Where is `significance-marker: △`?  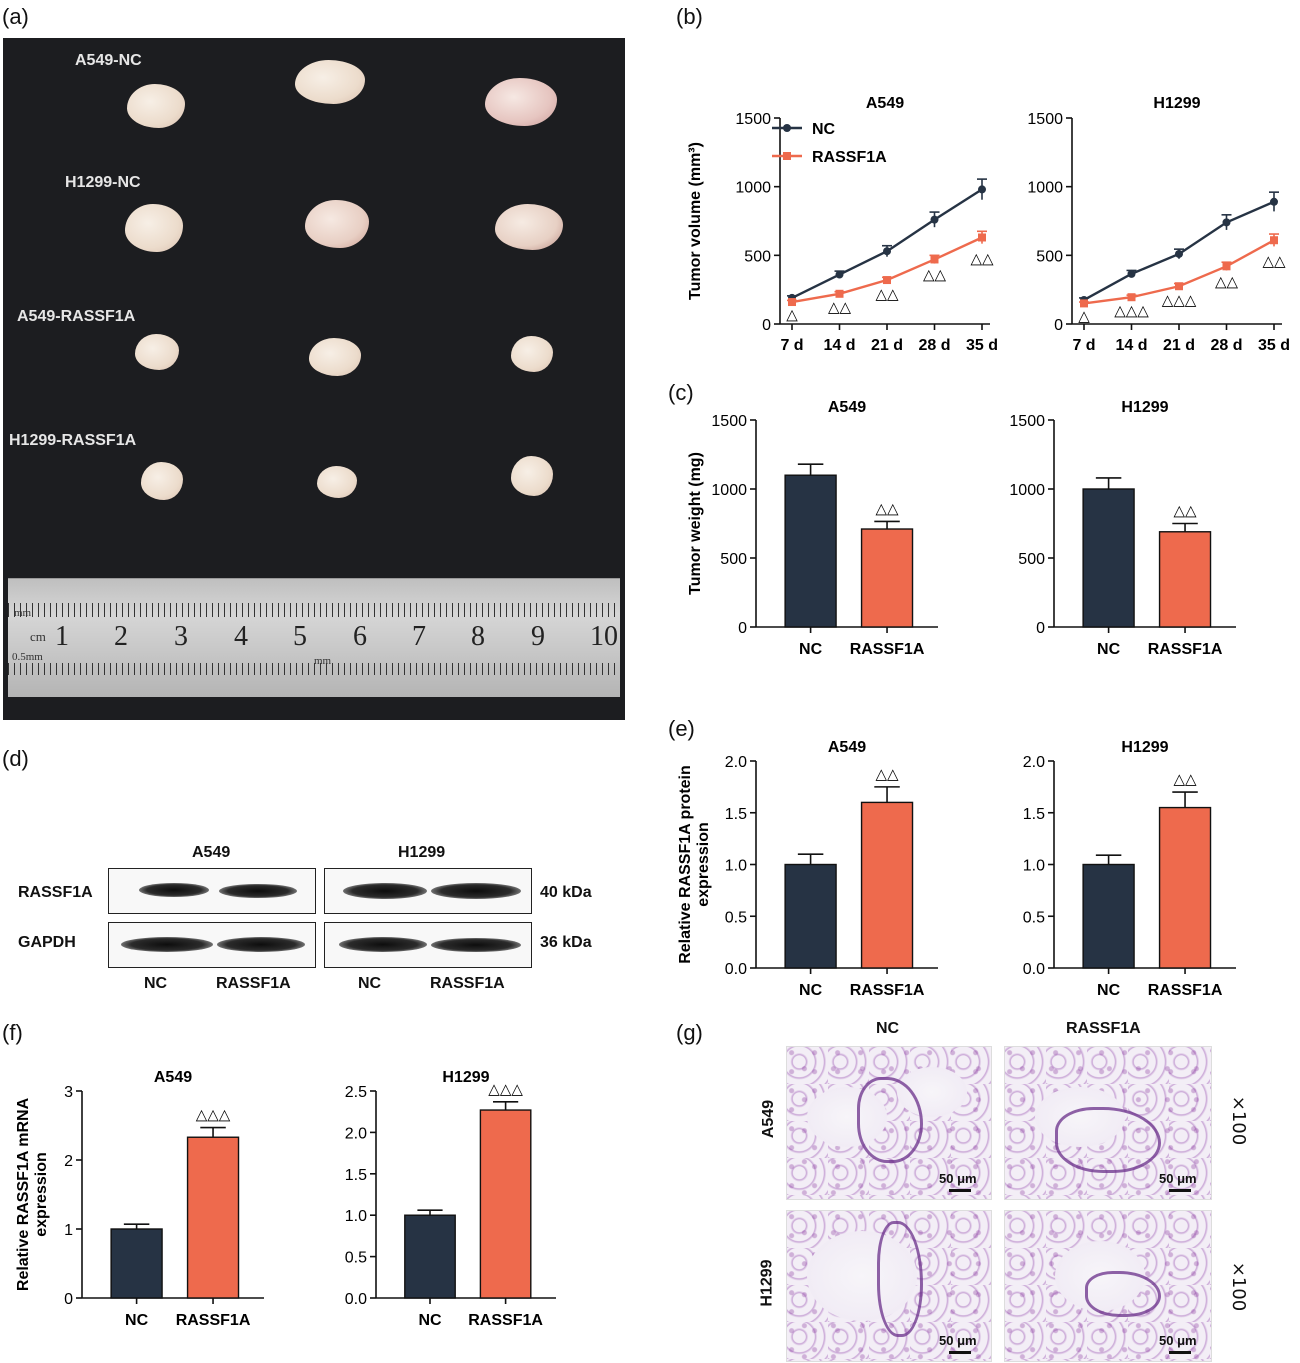 significance-marker: △ is located at coordinates (792, 315).